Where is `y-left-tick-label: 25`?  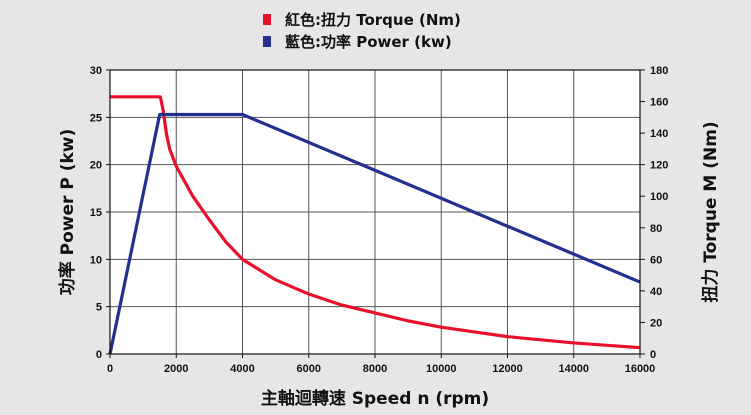 y-left-tick-label: 25 is located at coordinates (96, 118).